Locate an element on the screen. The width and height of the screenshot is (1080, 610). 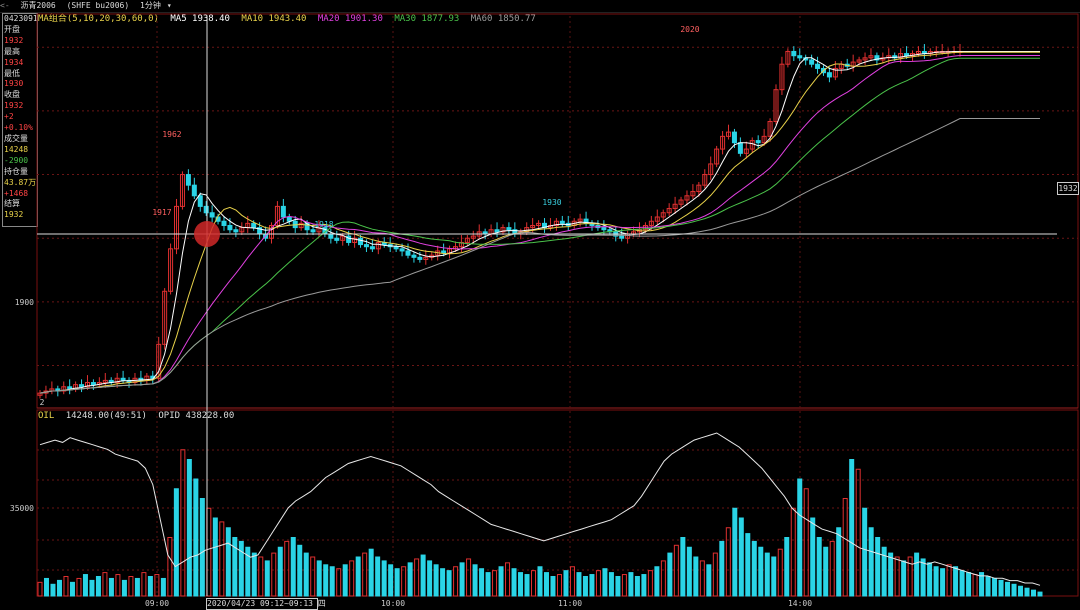
info-close-value: 1932 is located at coordinates (14, 106).